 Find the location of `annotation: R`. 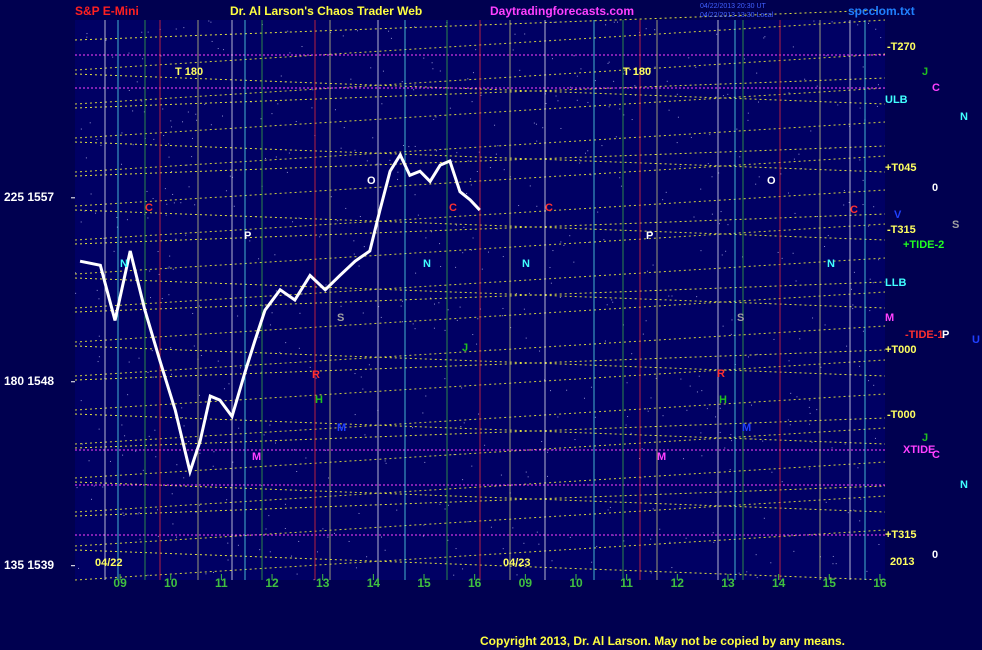

annotation: R is located at coordinates (316, 375).